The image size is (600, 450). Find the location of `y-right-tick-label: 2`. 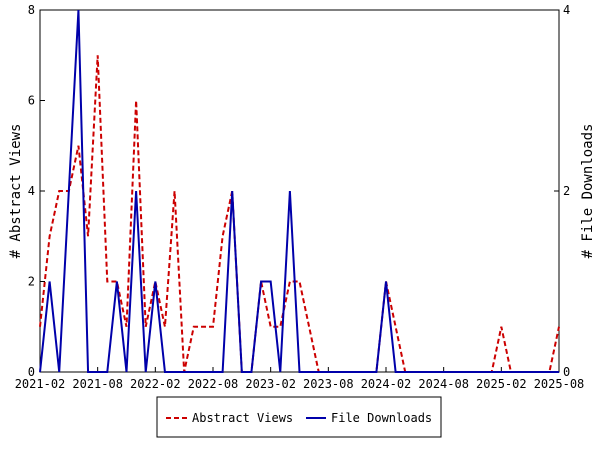

y-right-tick-label: 2 is located at coordinates (566, 191).